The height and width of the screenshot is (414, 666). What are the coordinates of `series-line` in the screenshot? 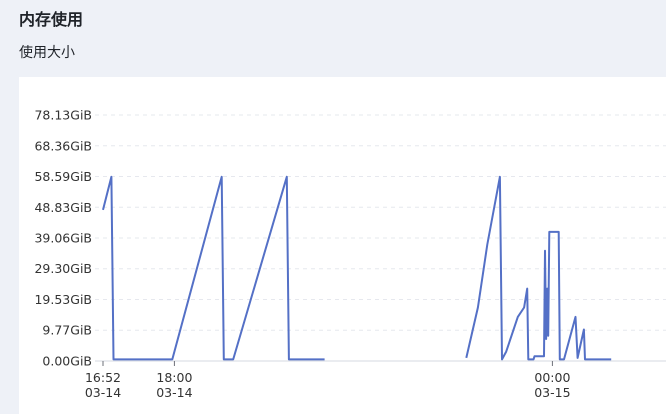 It's located at (538, 268).